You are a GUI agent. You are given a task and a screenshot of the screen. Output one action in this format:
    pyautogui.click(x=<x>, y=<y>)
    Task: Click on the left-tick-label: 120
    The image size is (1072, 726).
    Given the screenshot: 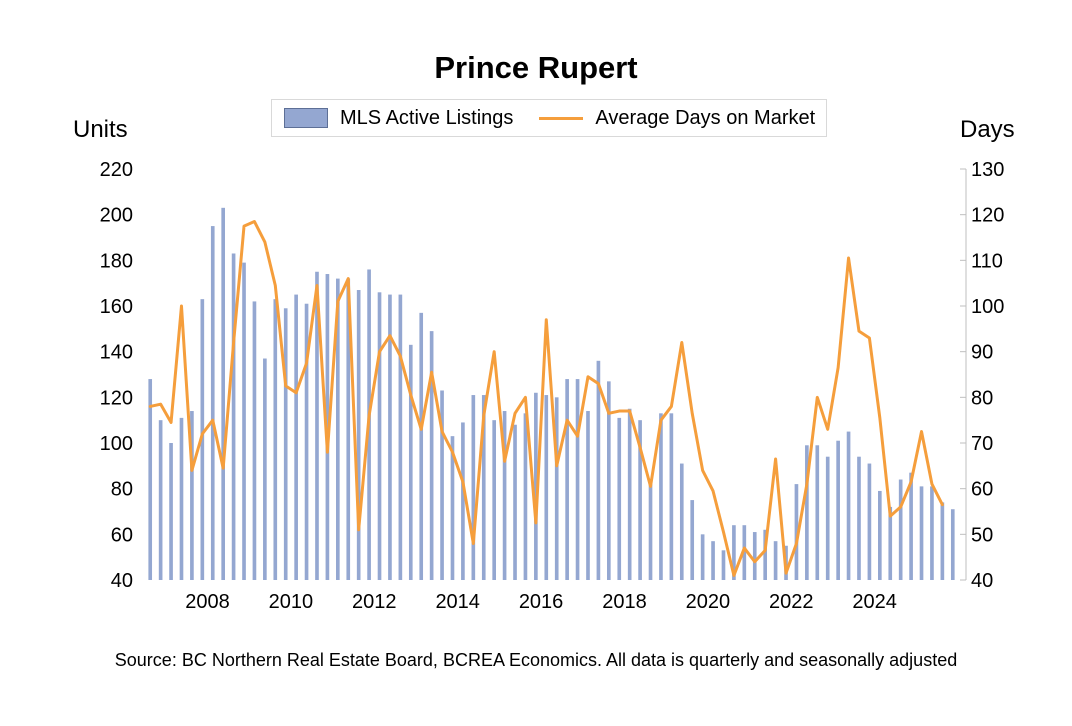 What is the action you would take?
    pyautogui.click(x=116, y=398)
    